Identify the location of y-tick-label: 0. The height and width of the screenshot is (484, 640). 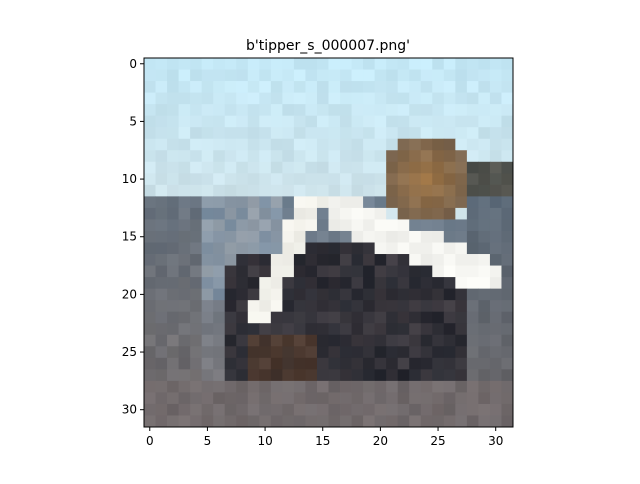
(133, 64).